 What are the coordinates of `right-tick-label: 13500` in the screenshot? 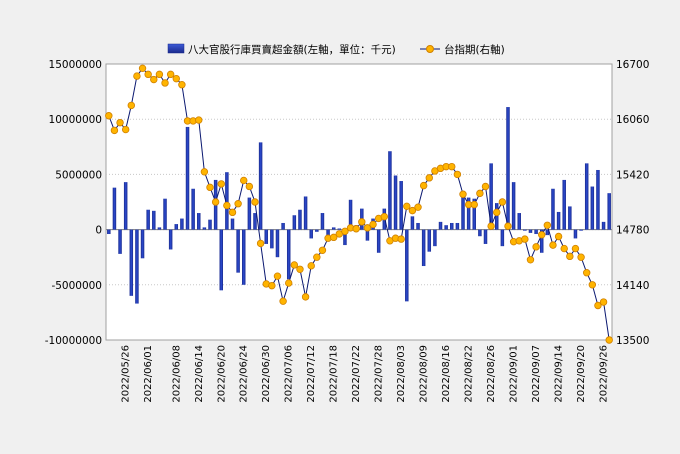 It's located at (632, 341).